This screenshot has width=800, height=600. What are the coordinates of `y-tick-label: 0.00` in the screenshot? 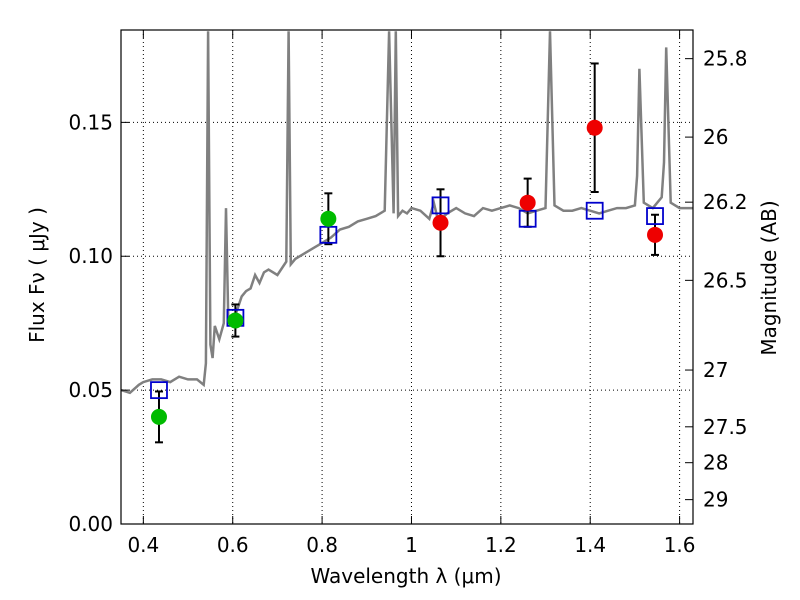 It's located at (90, 524).